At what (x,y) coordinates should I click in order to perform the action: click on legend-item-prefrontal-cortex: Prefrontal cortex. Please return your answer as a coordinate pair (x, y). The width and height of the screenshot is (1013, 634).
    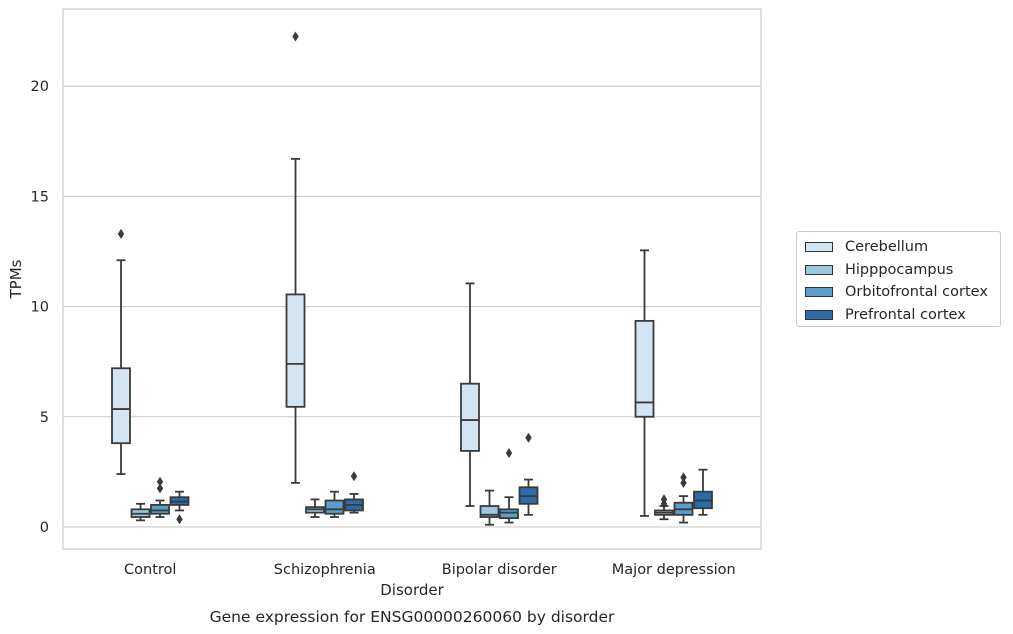
    Looking at the image, I should click on (902, 315).